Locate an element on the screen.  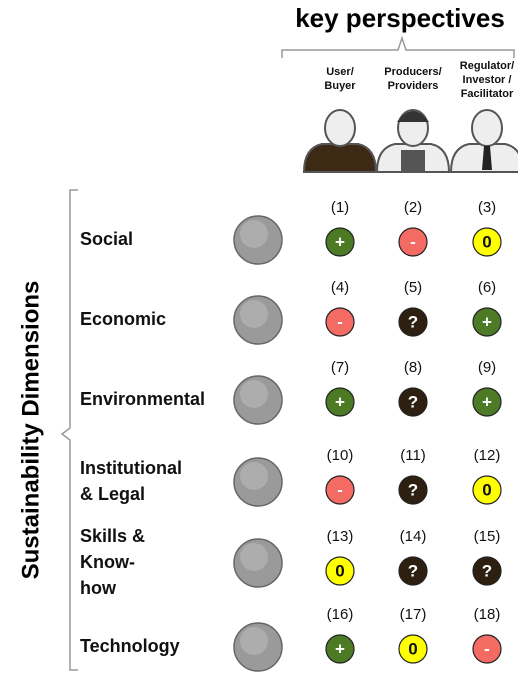
dimension-label: Environmental is located at coordinates (142, 399).